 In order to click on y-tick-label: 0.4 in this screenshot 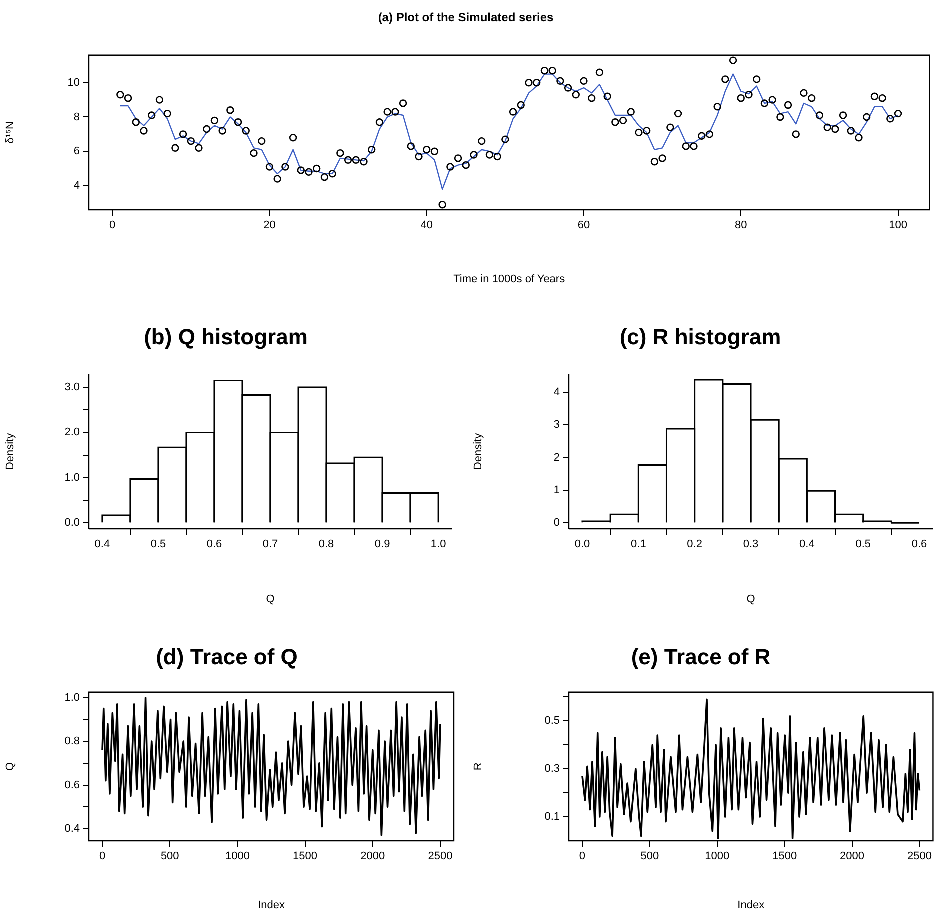, I will do `click(72, 829)`.